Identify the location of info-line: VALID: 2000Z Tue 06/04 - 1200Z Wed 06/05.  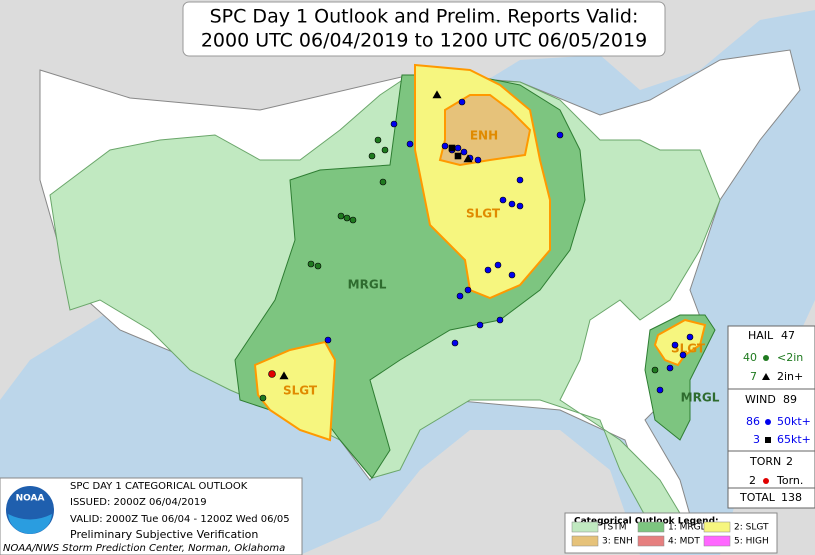
(180, 519).